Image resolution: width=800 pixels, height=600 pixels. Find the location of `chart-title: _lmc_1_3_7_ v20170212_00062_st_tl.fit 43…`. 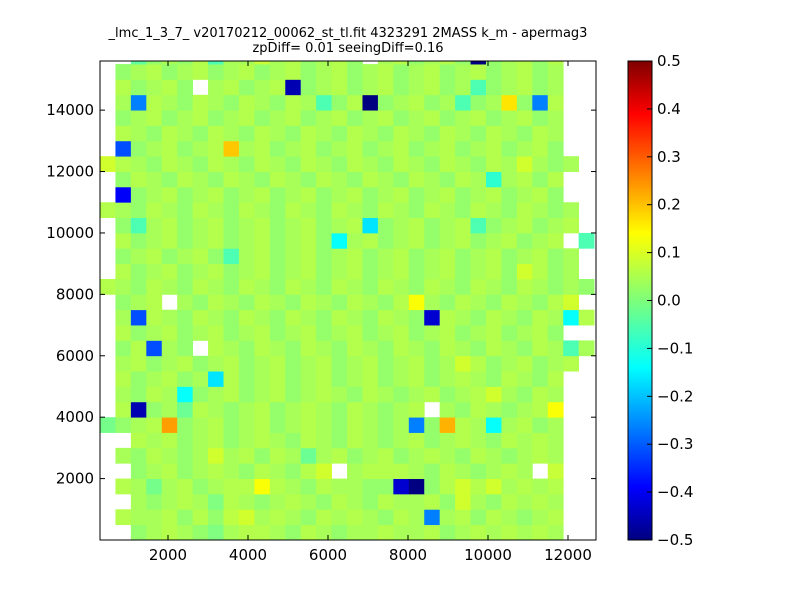

chart-title: _lmc_1_3_7_ v20170212_00062_st_tl.fit 43… is located at coordinates (348, 41).